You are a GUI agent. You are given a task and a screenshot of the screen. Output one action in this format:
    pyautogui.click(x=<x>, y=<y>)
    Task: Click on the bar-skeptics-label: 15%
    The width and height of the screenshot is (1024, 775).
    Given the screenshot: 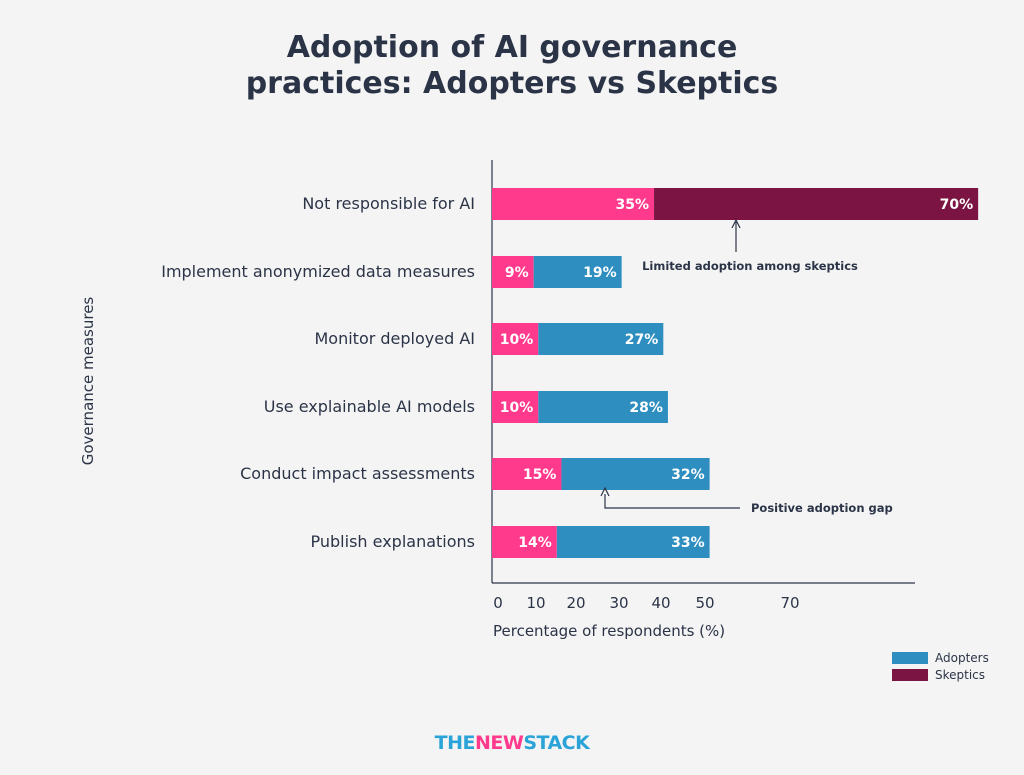 What is the action you would take?
    pyautogui.click(x=540, y=475)
    